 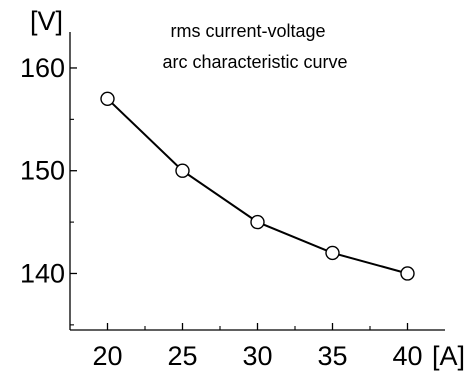 I want to click on y-tick-label: 150, so click(x=42, y=171).